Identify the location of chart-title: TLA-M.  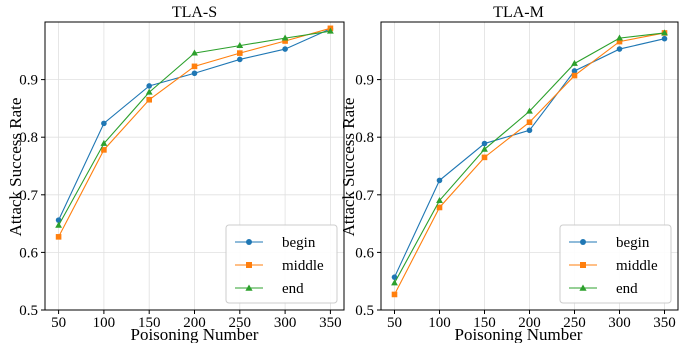
(518, 12).